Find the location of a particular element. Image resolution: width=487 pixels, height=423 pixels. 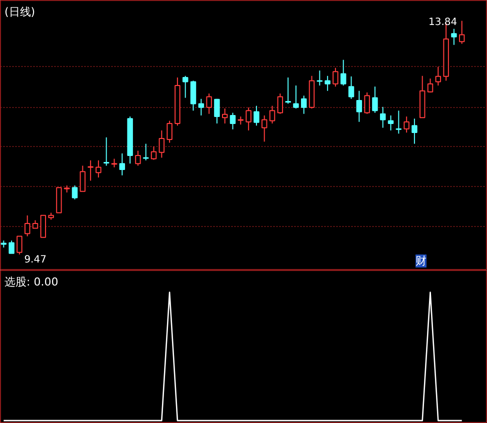

text: (日线) is located at coordinates (20, 12).